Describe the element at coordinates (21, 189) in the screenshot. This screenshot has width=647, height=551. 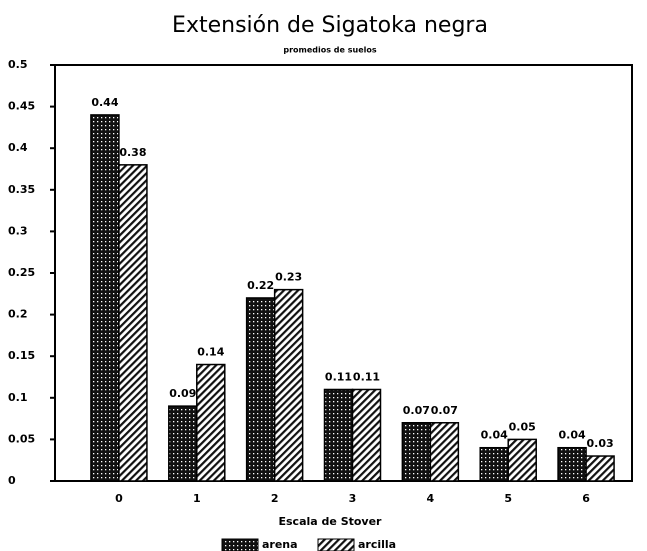
I see `y-tick-label: 0.35` at that location.